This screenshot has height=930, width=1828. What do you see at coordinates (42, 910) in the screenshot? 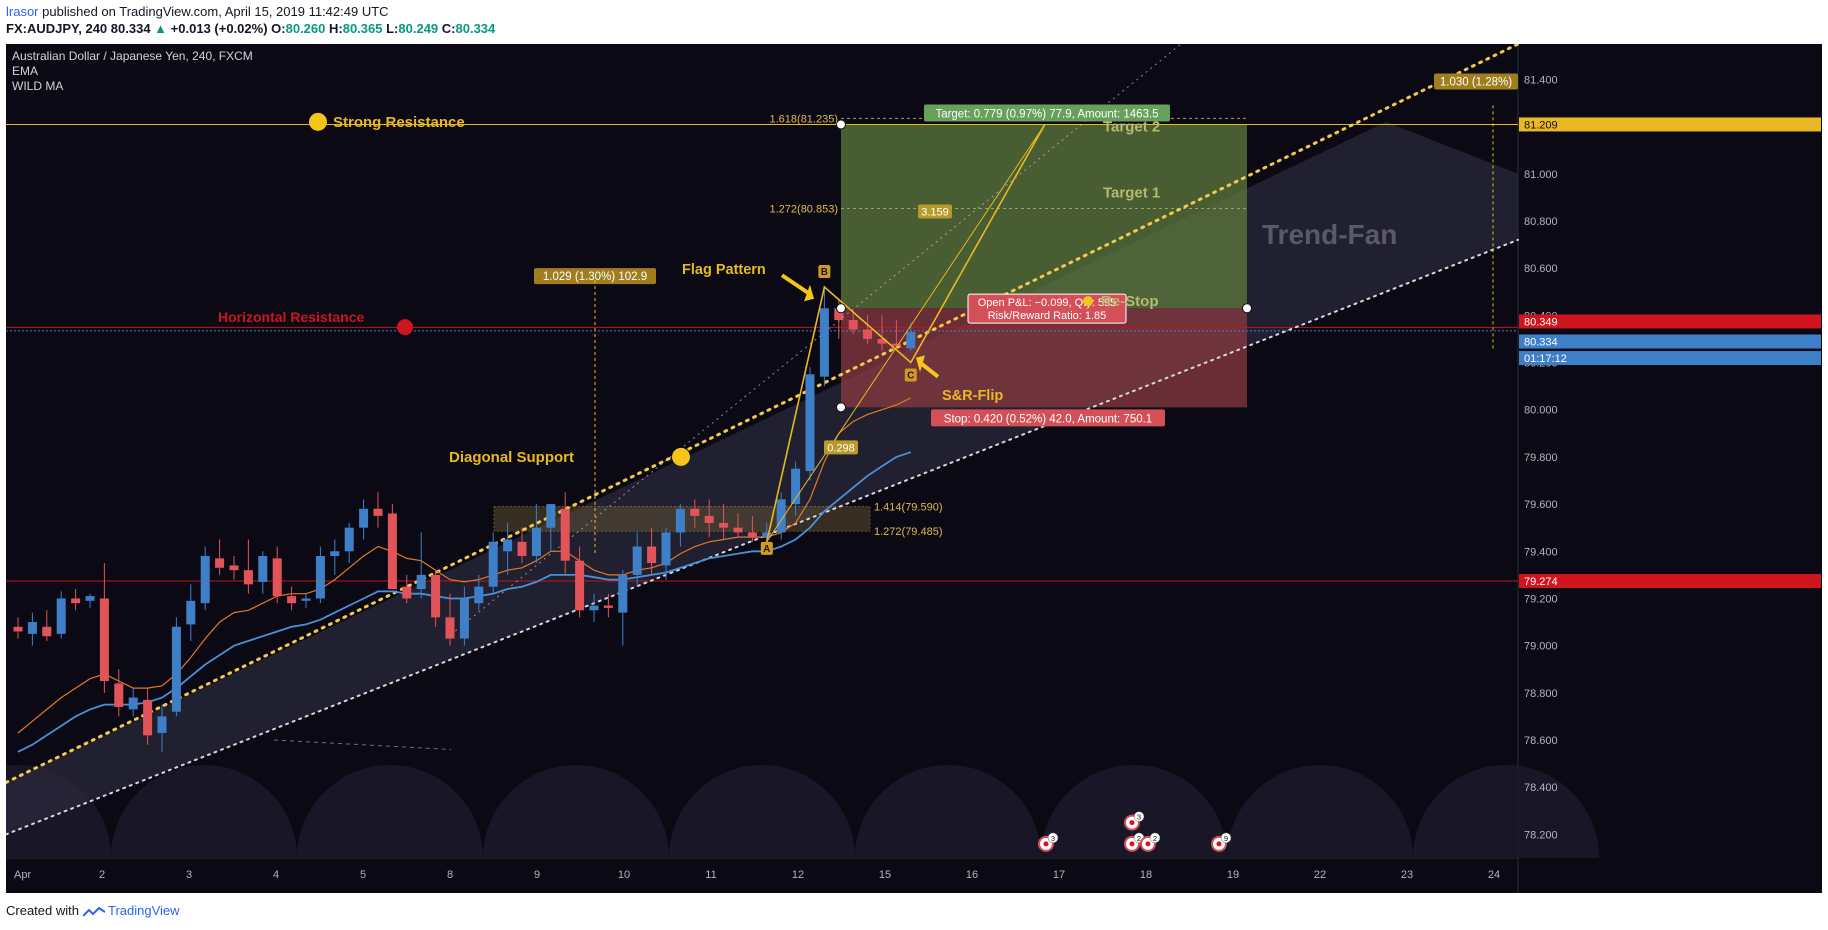
I see `created-with-text: Created with` at bounding box center [42, 910].